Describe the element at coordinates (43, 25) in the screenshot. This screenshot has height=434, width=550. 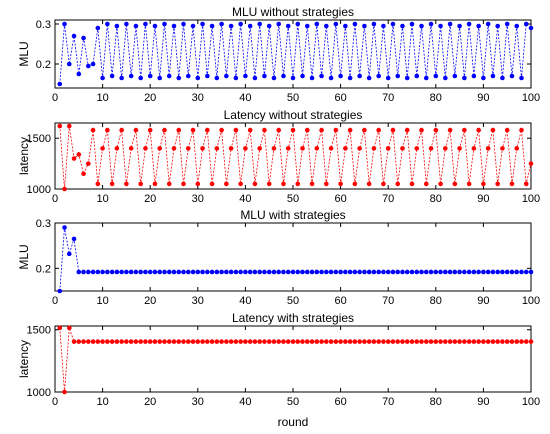
I see `y-tick-label: 0.3` at that location.